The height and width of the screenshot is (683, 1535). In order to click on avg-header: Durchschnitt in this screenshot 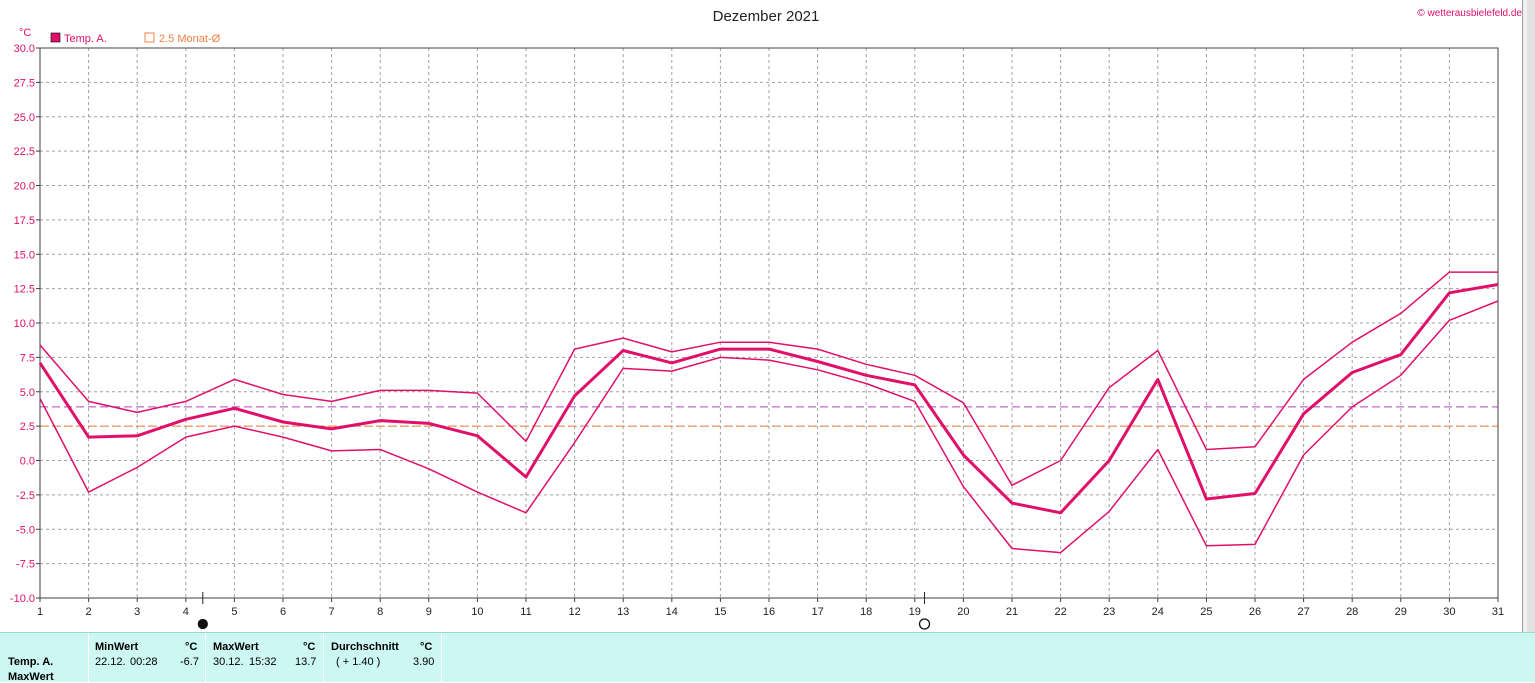, I will do `click(365, 647)`.